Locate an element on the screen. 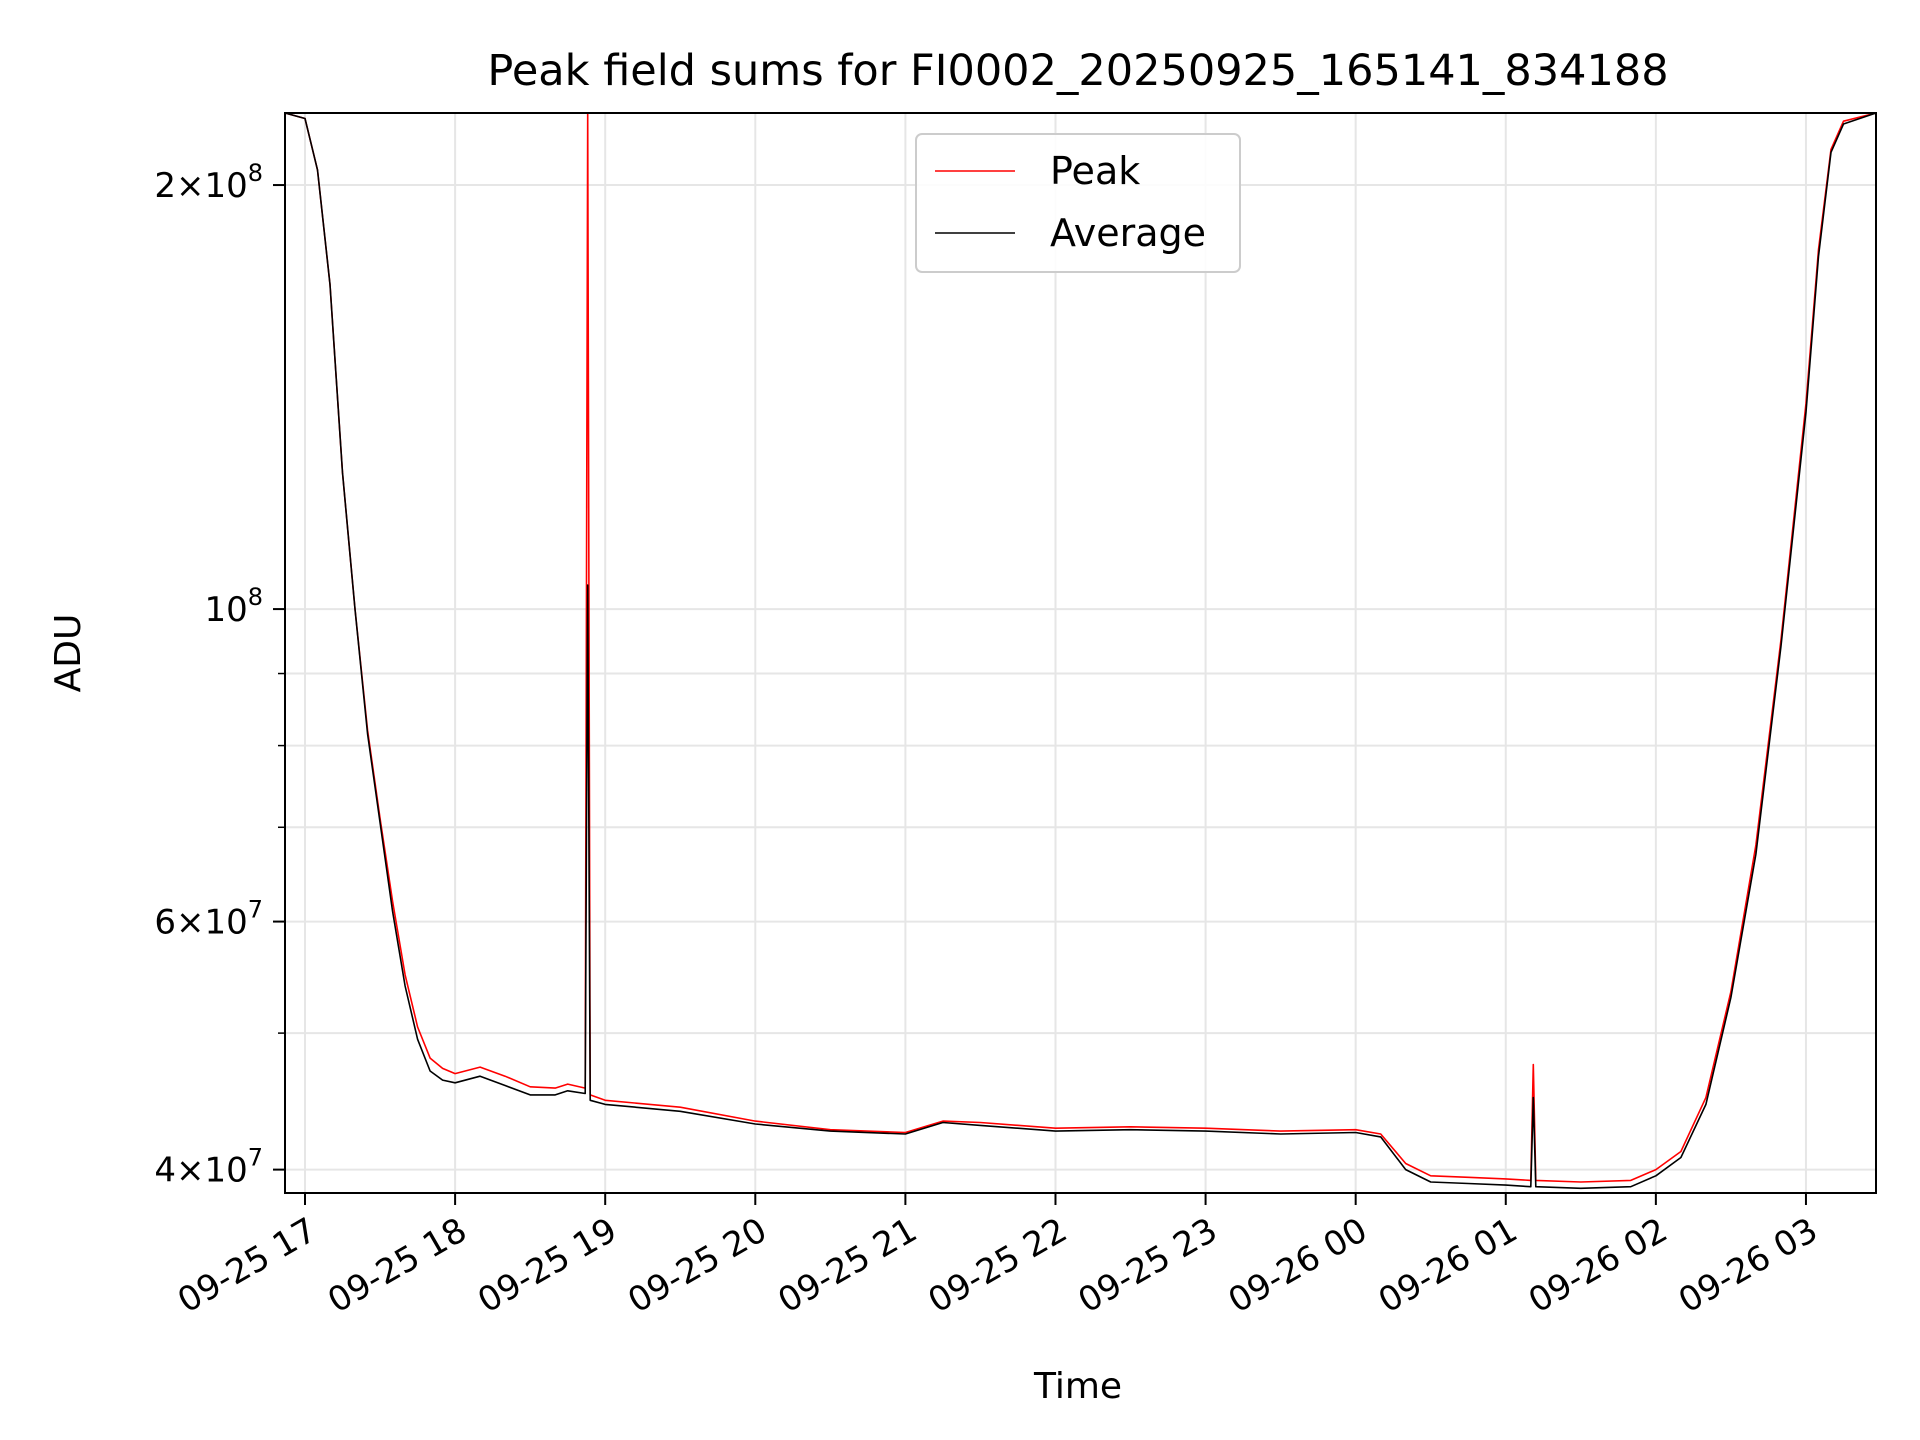 This screenshot has width=1920, height=1440. legend-label-average: Average is located at coordinates (1128, 233).